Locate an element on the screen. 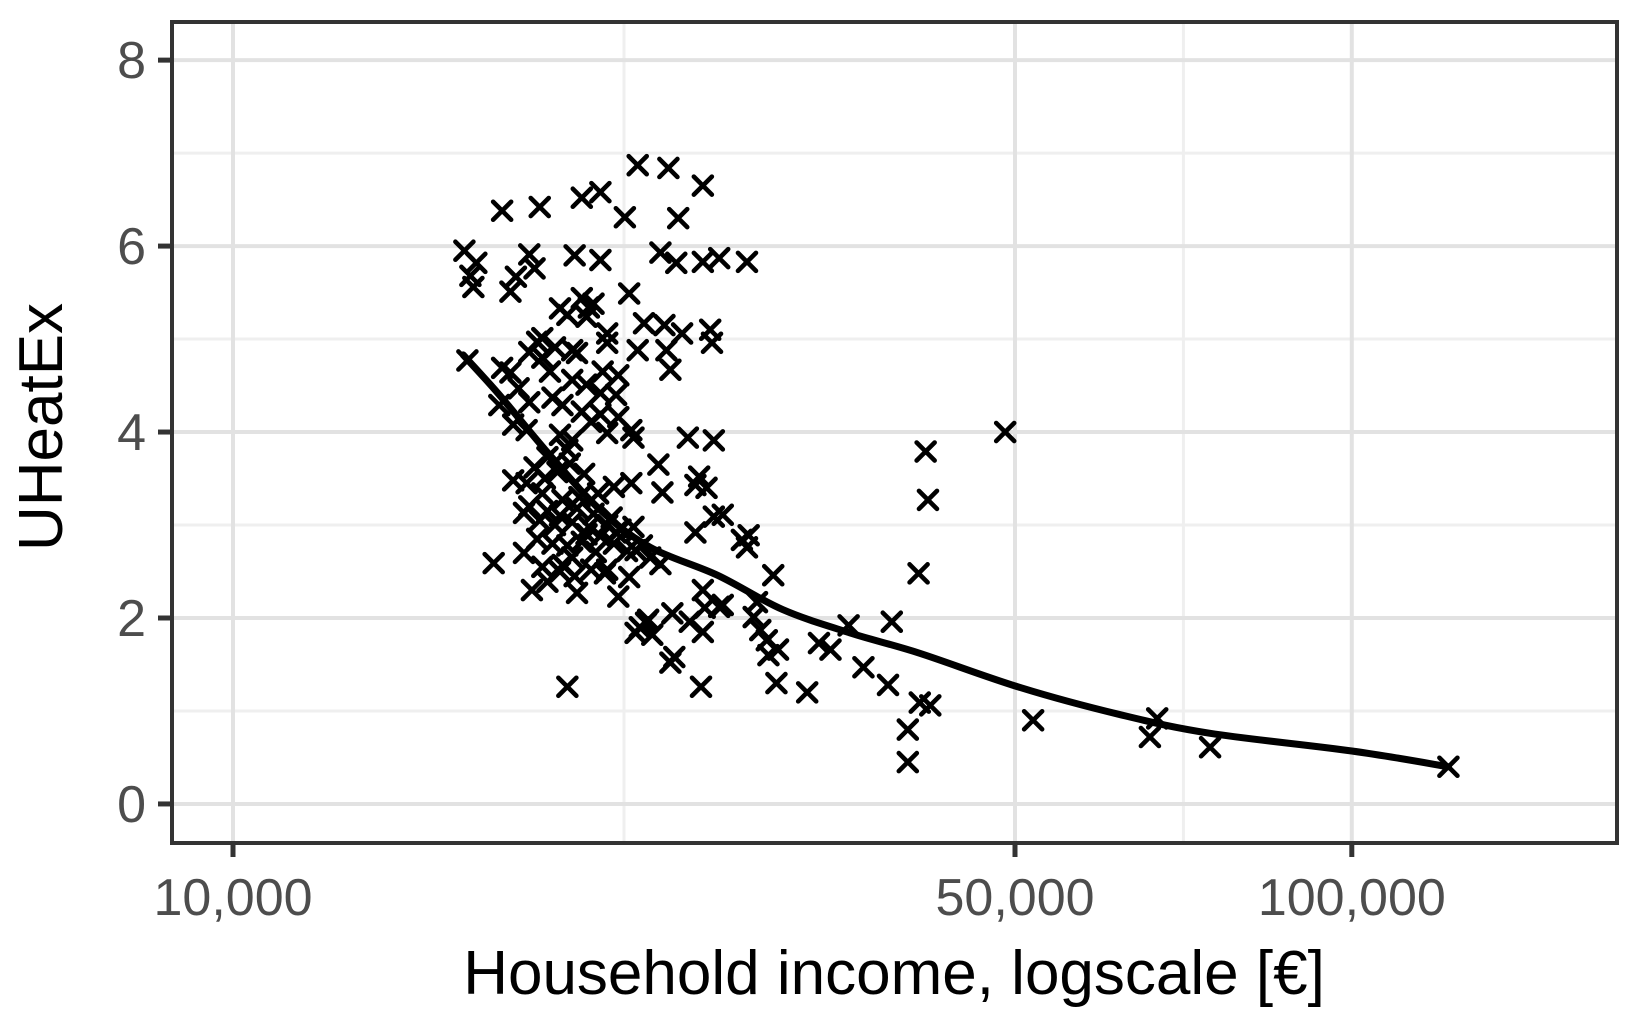 The height and width of the screenshot is (1027, 1633). y-tick-label: 0 is located at coordinates (131, 805).